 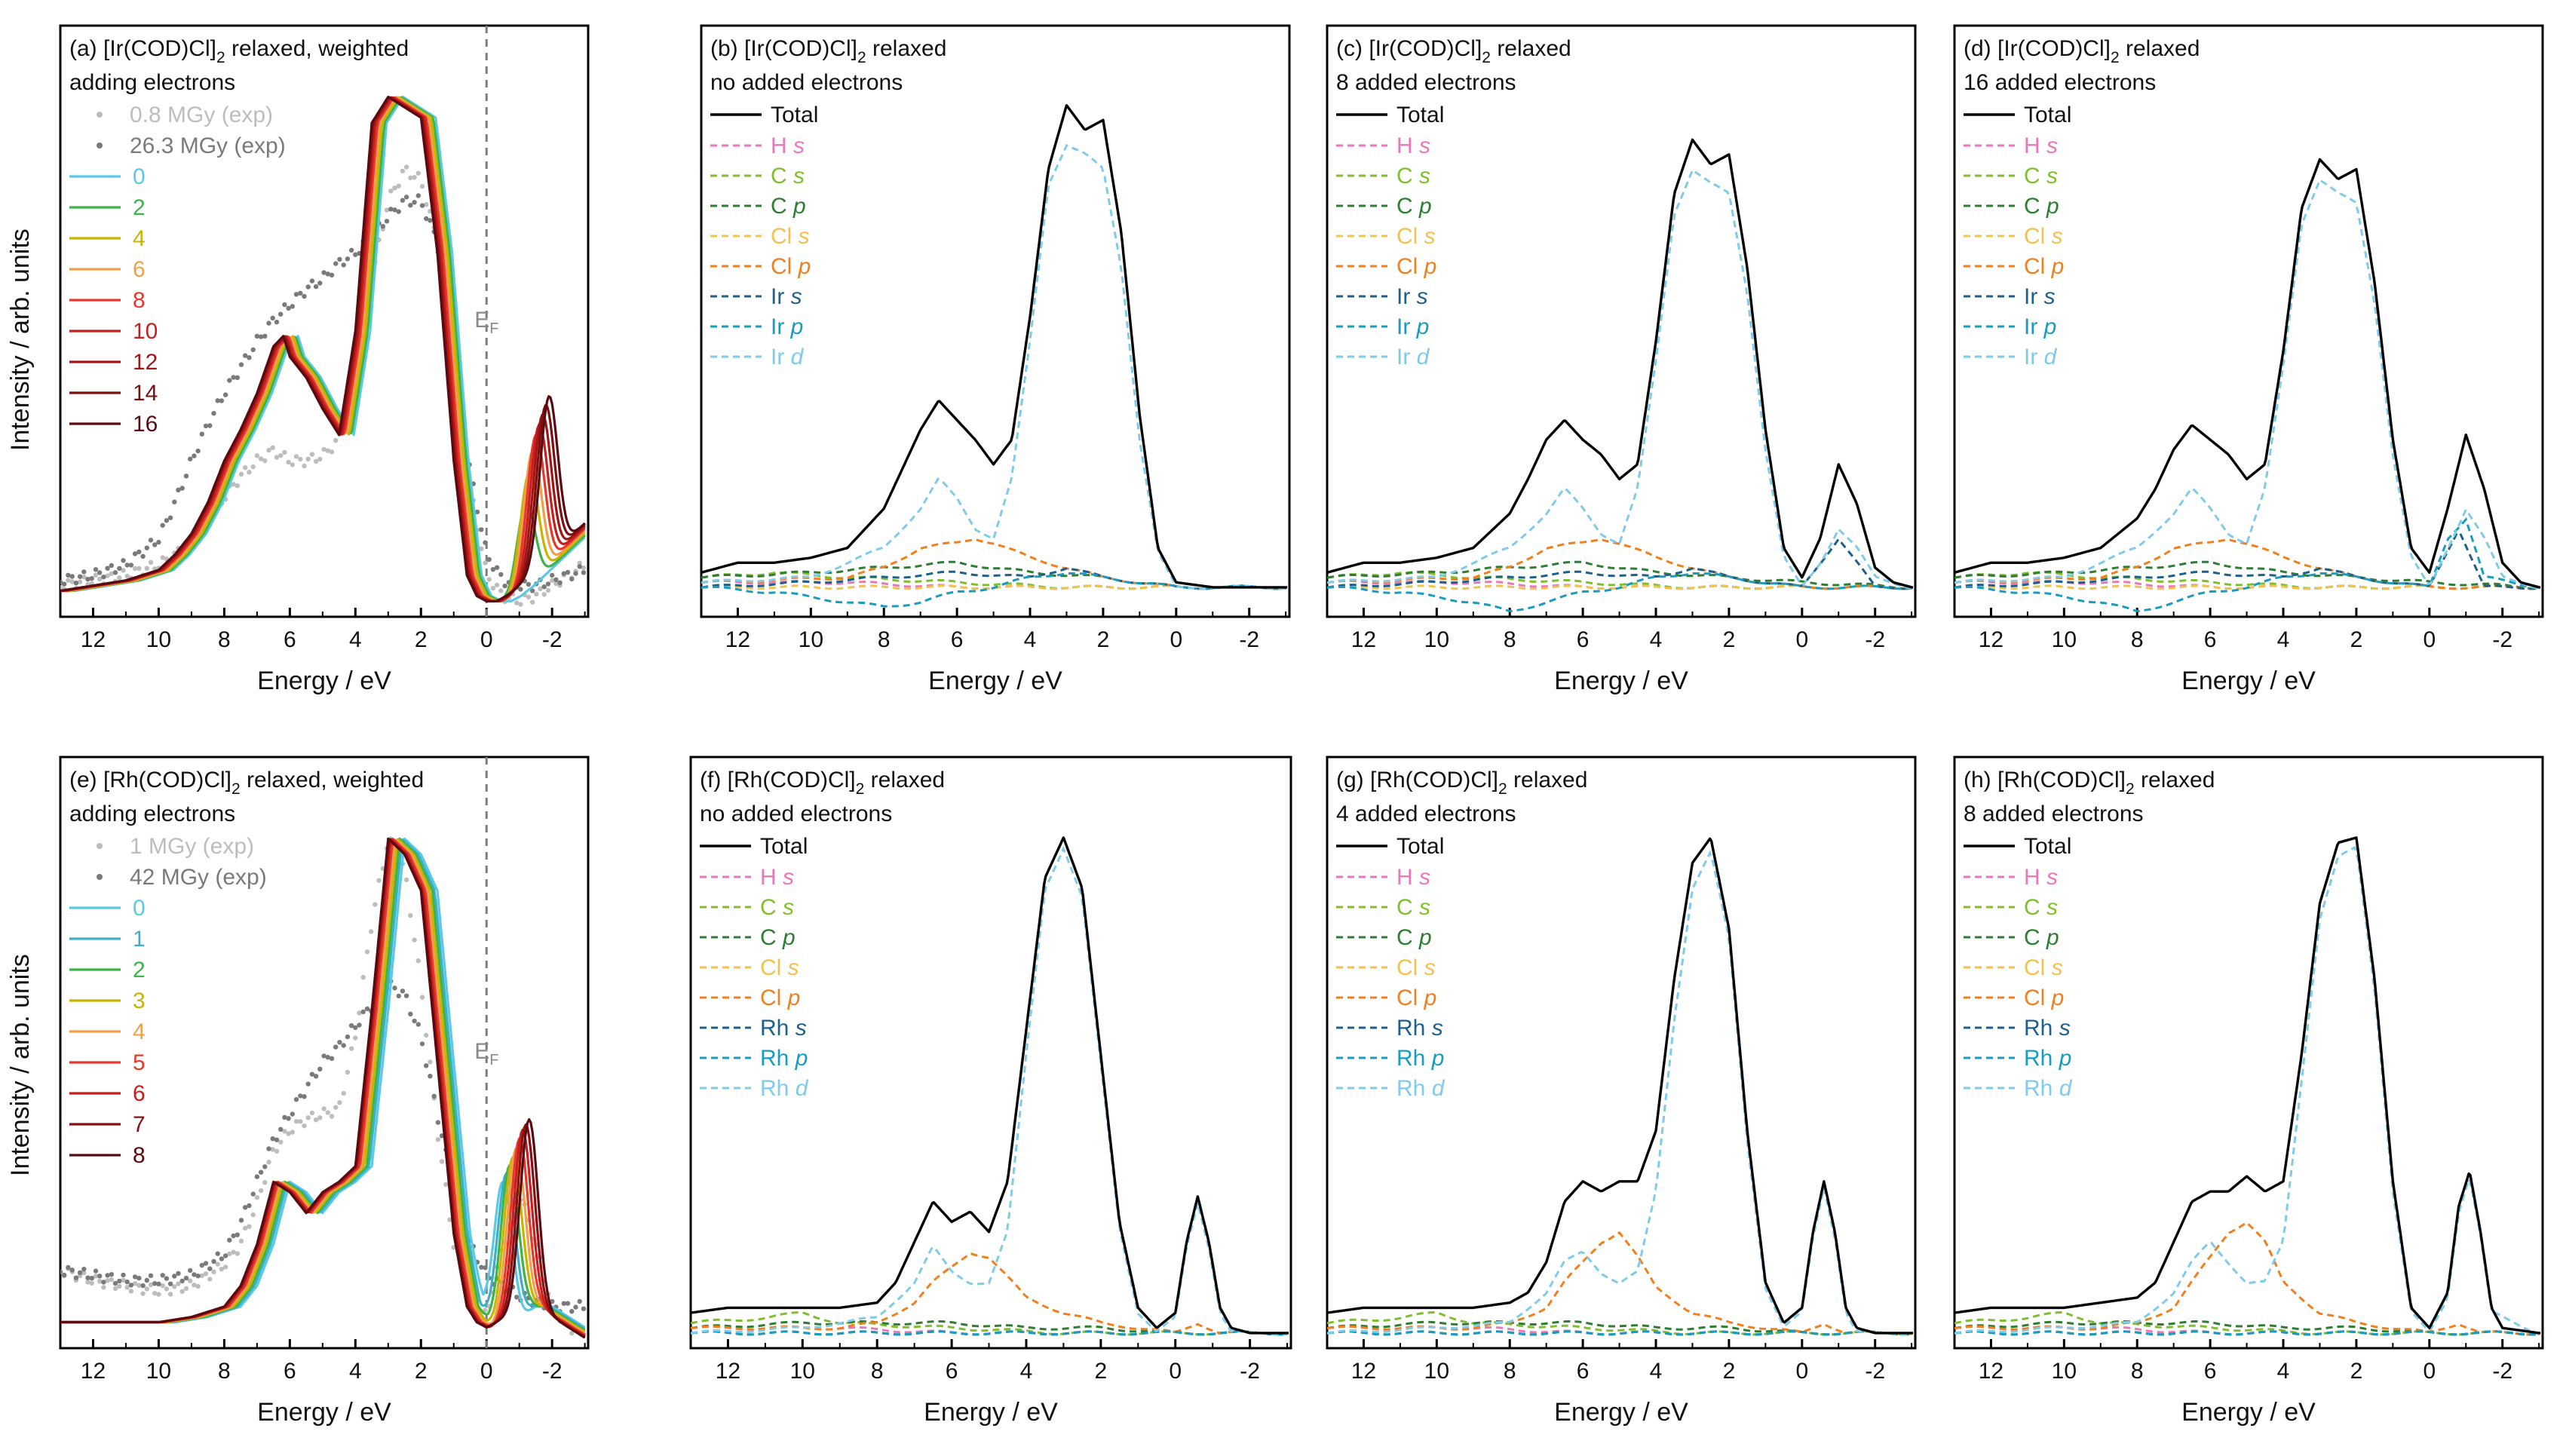 I want to click on panel-subtitle: adding electrons, so click(x=152, y=814).